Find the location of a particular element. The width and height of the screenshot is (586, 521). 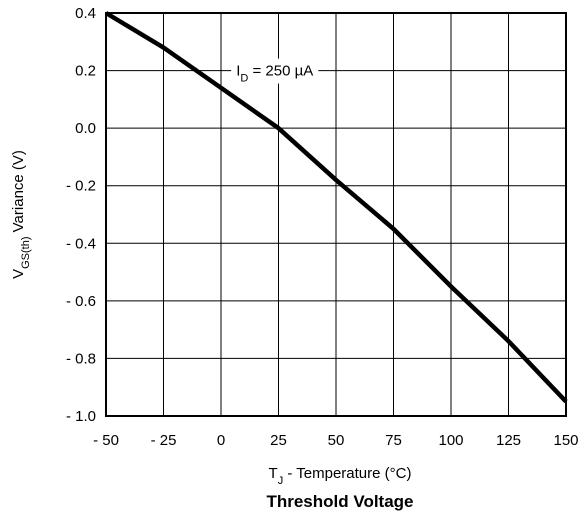

x-axis-label: TJ - Temperature (°C) is located at coordinates (340, 476).